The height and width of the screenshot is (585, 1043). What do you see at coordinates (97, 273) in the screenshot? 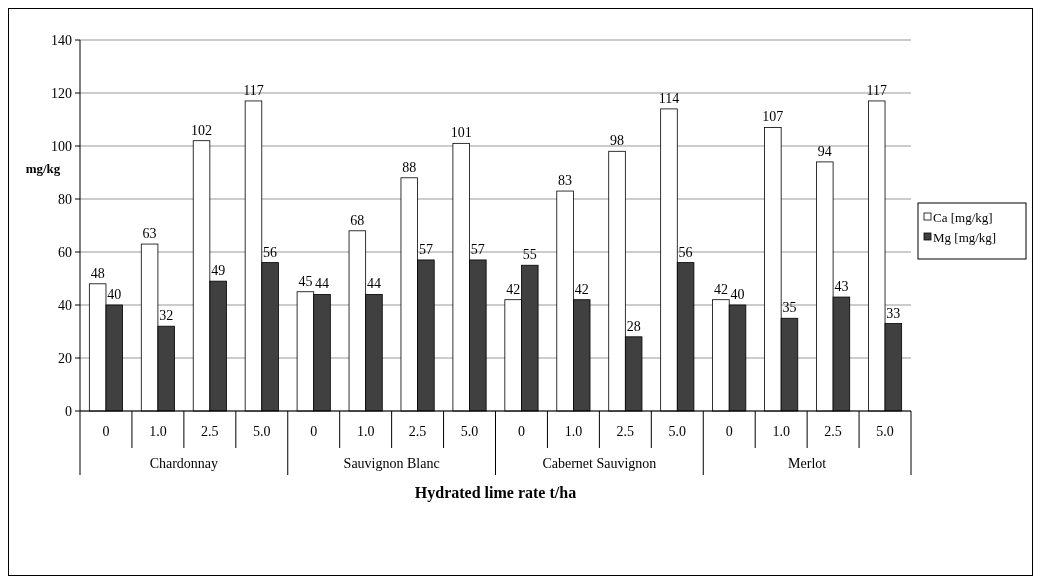
I see `data-label: 48` at bounding box center [97, 273].